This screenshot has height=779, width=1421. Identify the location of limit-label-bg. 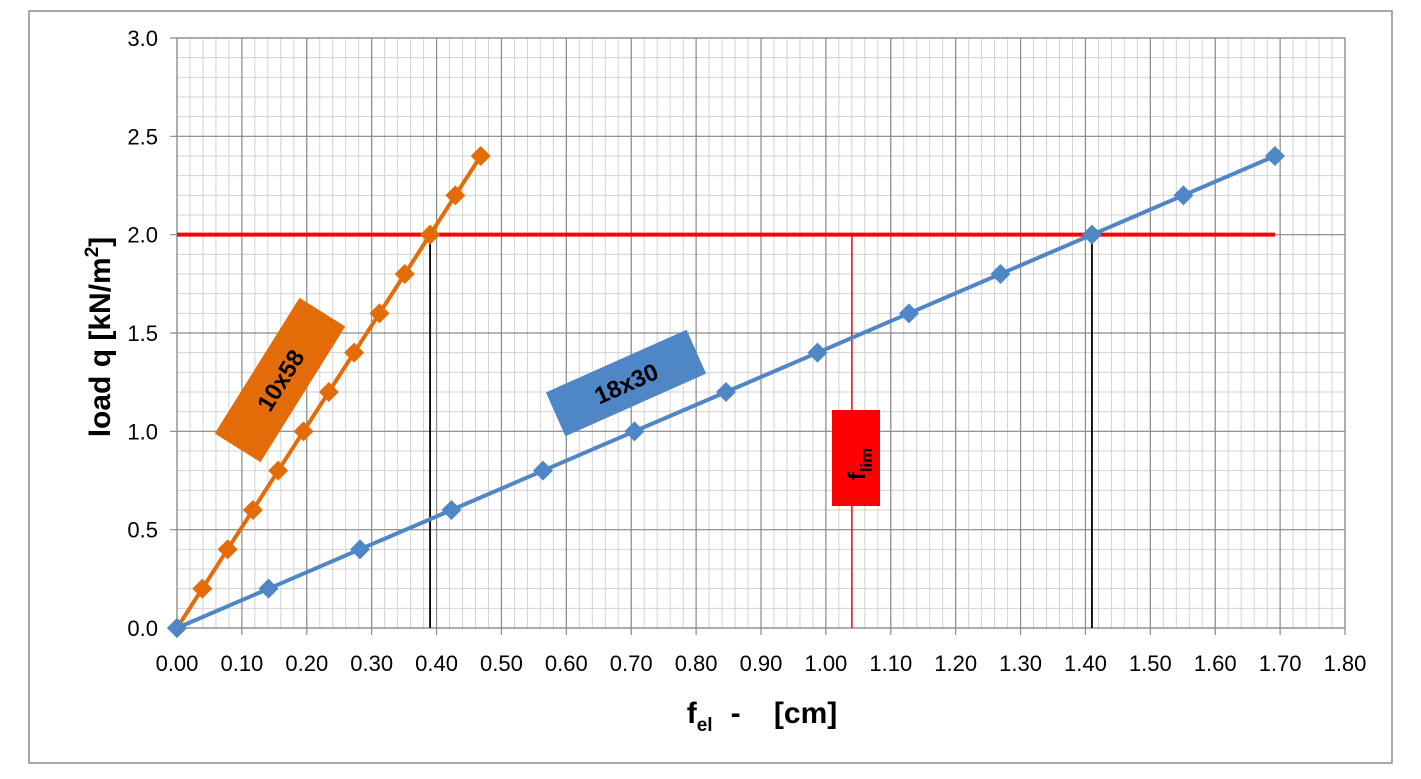
(856, 458).